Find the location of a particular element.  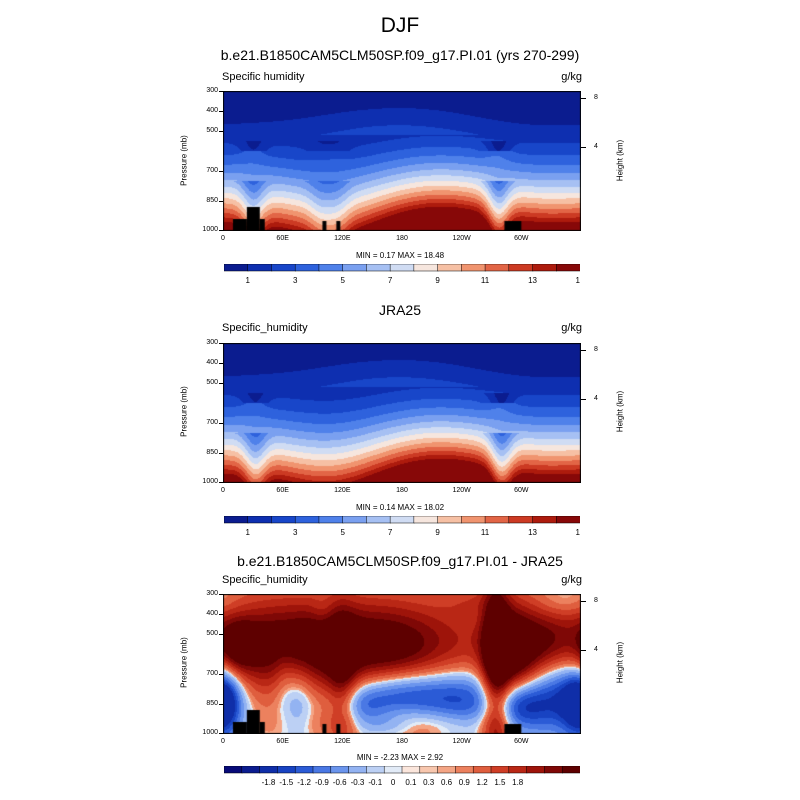

panel-3-units-label: g/kg is located at coordinates (571, 580).